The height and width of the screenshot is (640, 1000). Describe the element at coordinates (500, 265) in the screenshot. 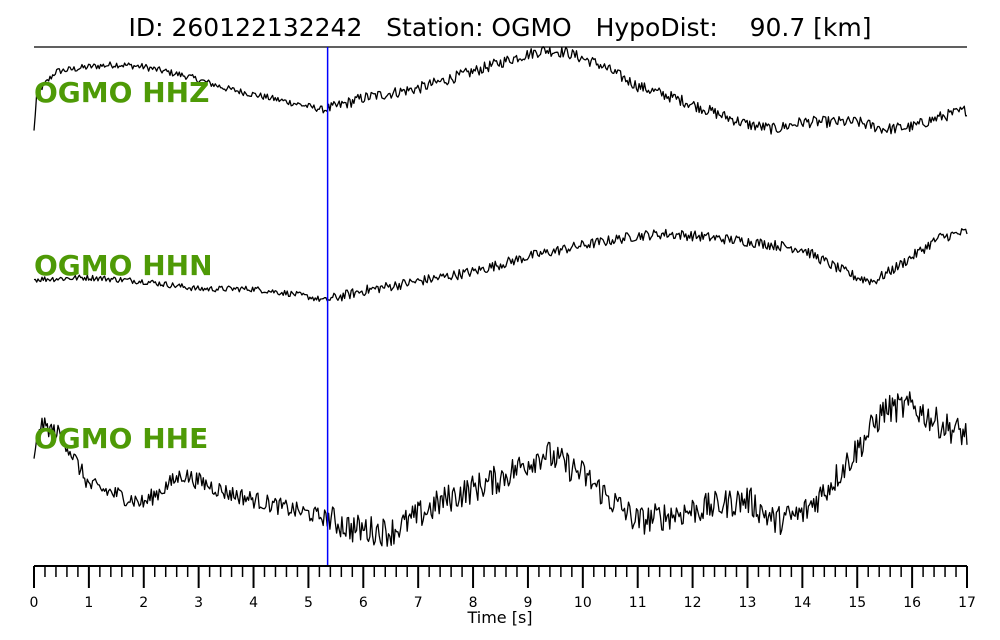

I see `trace-ogmo-hhn` at that location.